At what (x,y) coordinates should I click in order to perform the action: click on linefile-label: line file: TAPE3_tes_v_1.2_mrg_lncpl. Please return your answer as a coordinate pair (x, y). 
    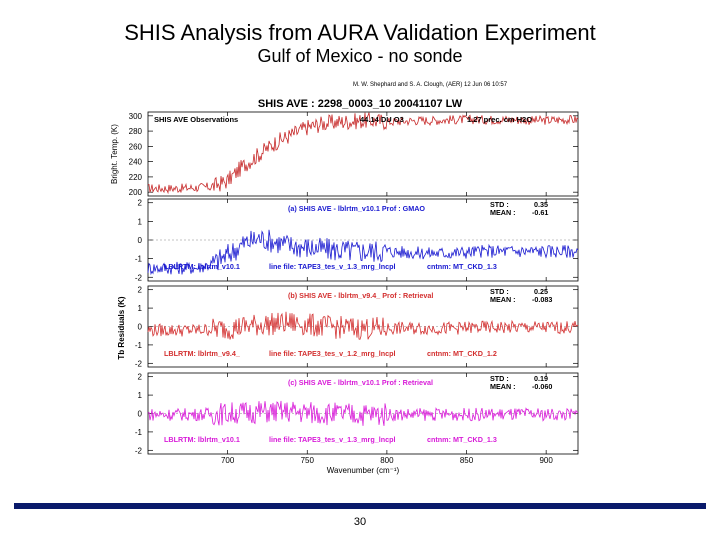
    Looking at the image, I should click on (332, 353).